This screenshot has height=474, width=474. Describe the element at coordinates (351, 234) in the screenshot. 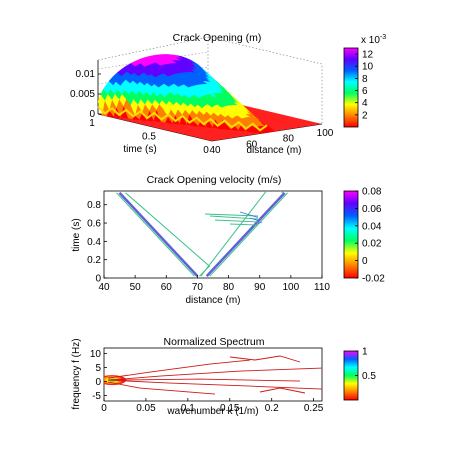

I see `panel2-colorbar` at that location.